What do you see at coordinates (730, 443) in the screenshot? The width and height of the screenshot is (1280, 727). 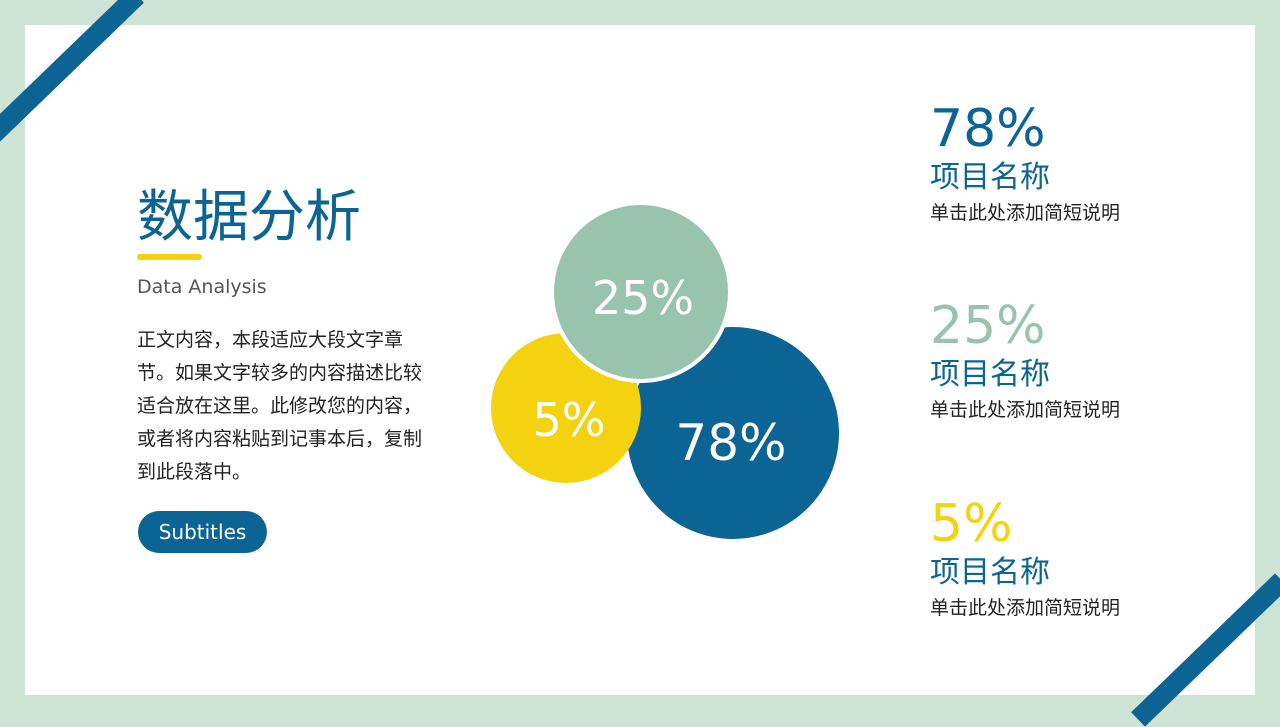 I see `bubble-label: 78%` at bounding box center [730, 443].